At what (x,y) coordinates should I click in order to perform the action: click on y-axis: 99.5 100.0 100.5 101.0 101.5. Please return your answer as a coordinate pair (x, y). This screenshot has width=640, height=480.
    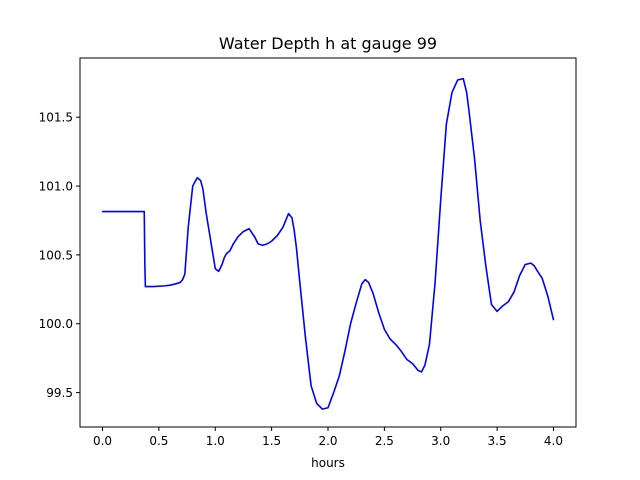
    Looking at the image, I should click on (59, 255).